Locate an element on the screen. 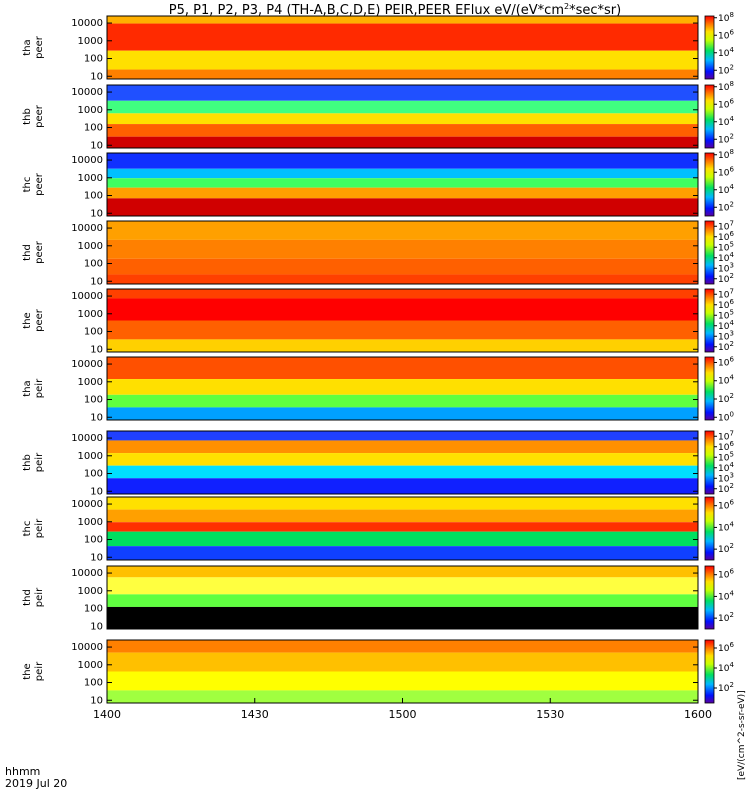 The width and height of the screenshot is (750, 800). panel-thd-peir: 10 100 1000 10000 thd peir 10⁶ 10⁴ 10² is located at coordinates (378, 598).